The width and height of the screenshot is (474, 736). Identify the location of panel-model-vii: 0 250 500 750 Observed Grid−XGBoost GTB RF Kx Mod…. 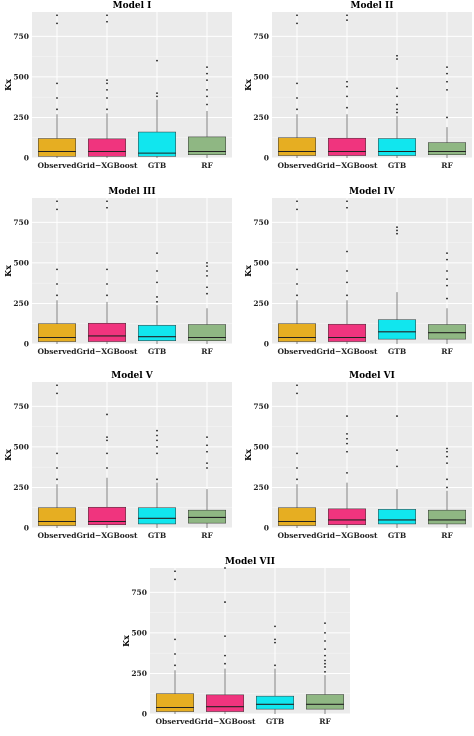
(236, 646).